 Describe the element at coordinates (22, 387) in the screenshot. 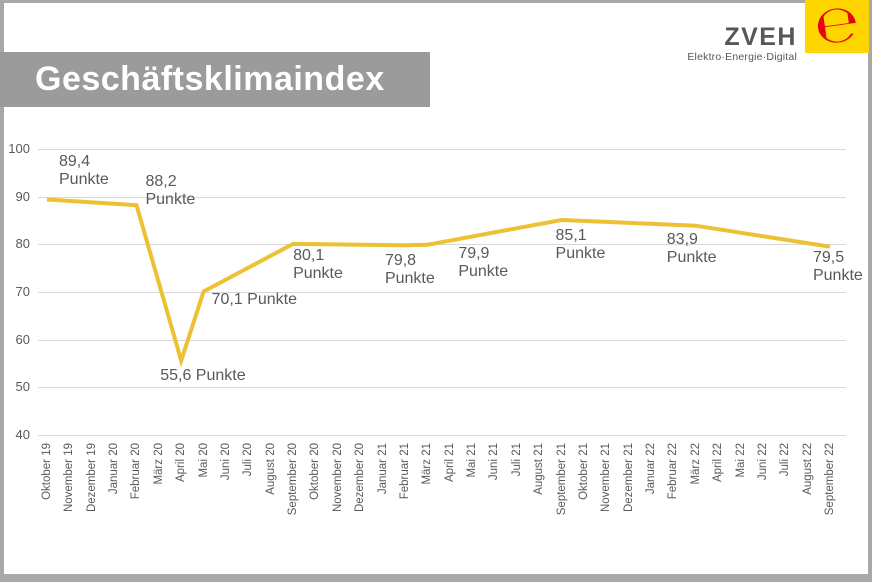

I see `y-axis-label: 50` at that location.